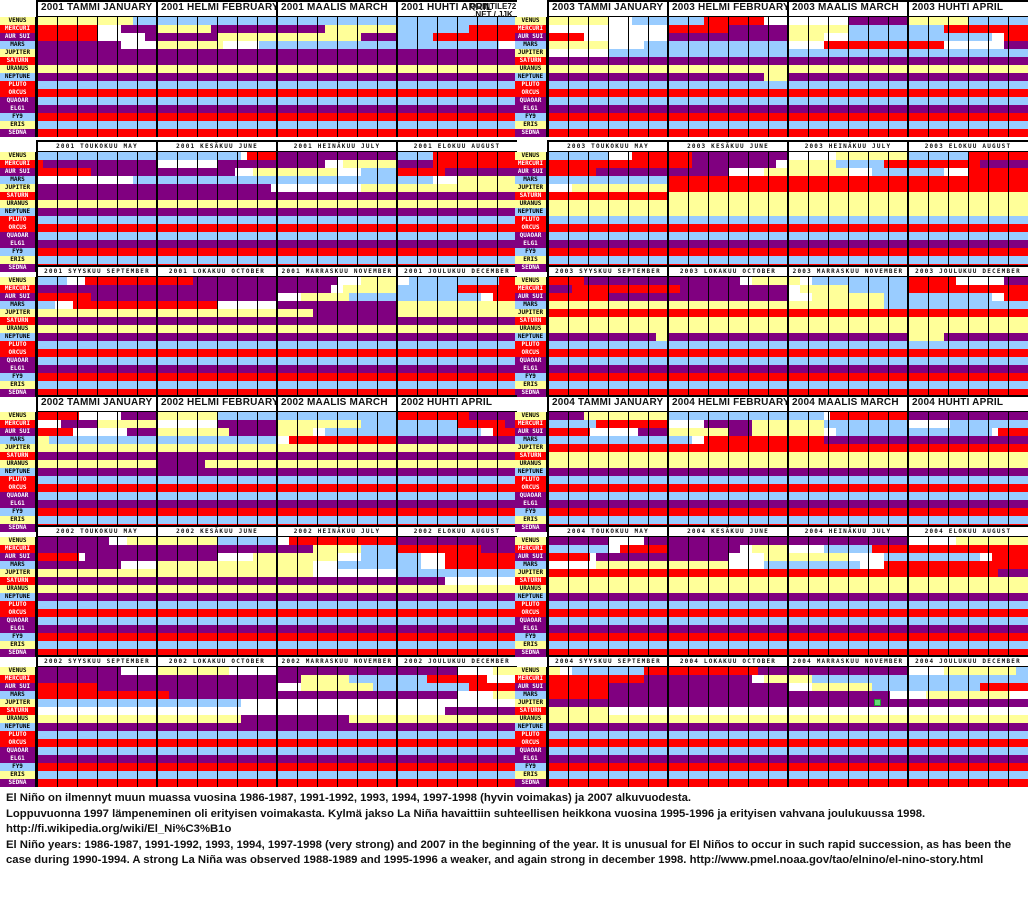 Image resolution: width=1030 pixels, height=900 pixels. Describe the element at coordinates (608, 8) in the screenshot. I see `month-header: 2003 TAMMI JANUARY` at that location.